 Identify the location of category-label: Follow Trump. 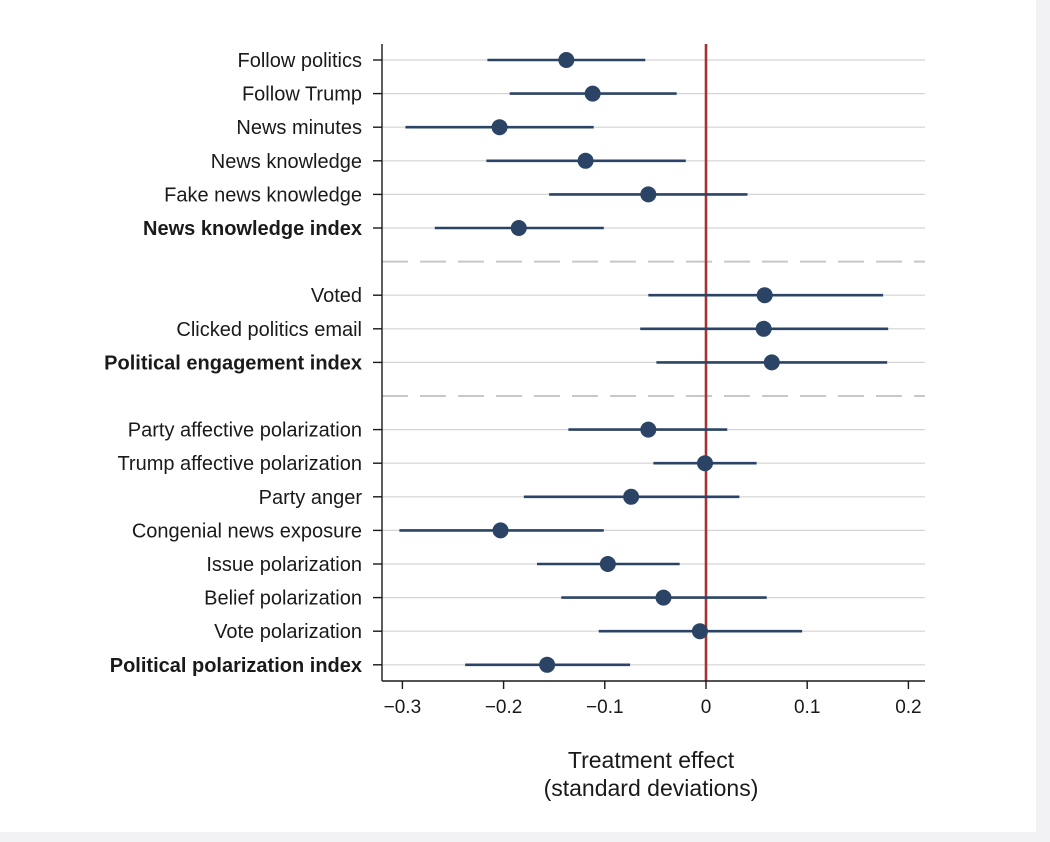
(302, 95).